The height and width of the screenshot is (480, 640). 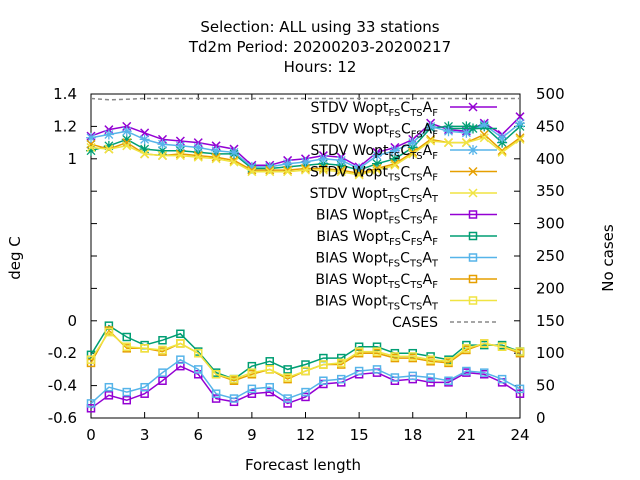 I want to click on y2-tick-label: 300, so click(x=550, y=224).